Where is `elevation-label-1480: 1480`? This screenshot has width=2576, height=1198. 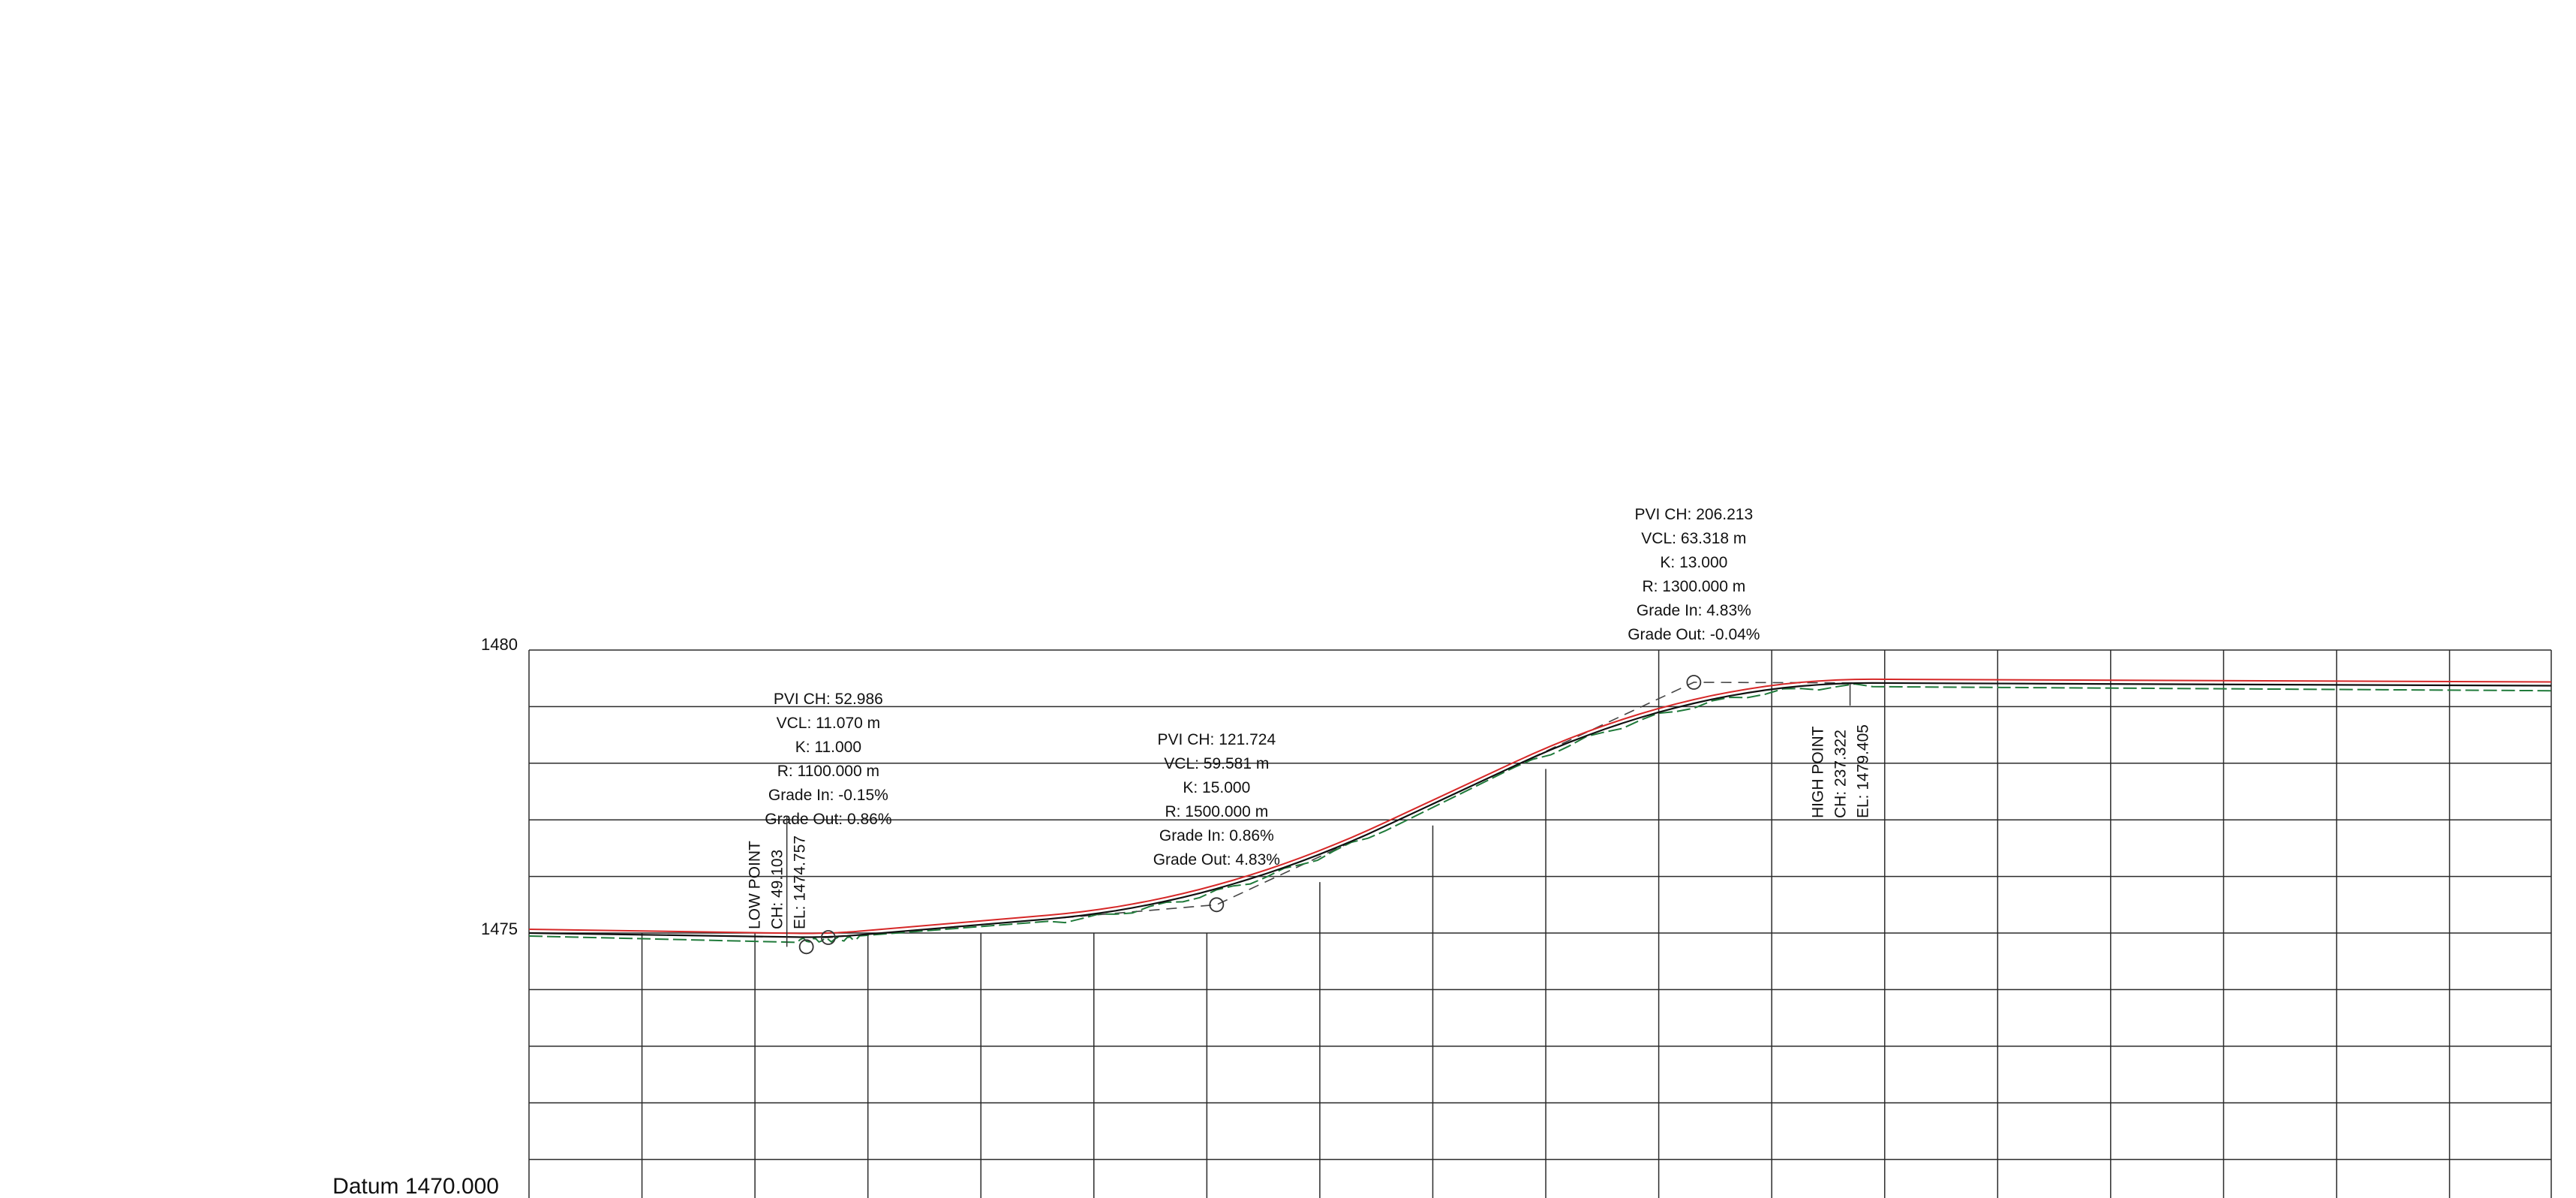
elevation-label-1480: 1480 is located at coordinates (499, 644).